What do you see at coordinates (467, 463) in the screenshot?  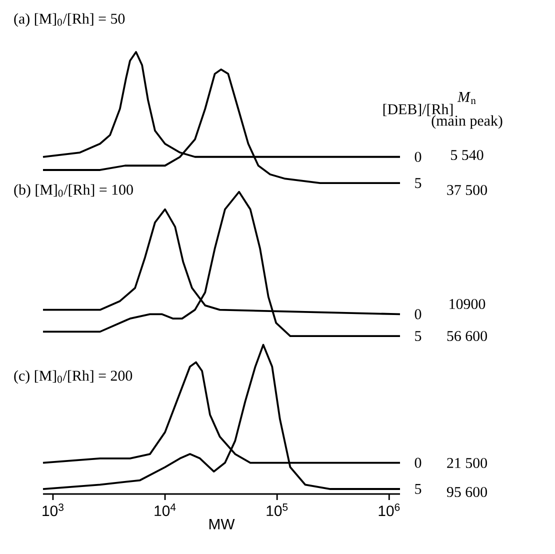 I see `text: 21 500` at bounding box center [467, 463].